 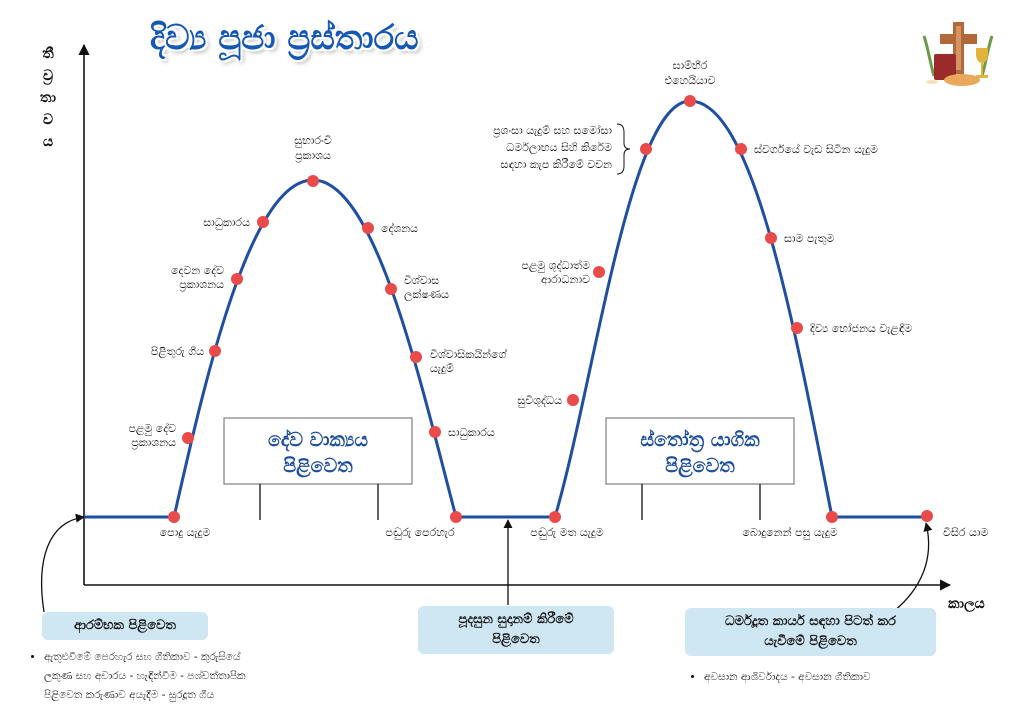 What do you see at coordinates (516, 639) in the screenshot?
I see `offertory-callout-l2: පිළිවෙත` at bounding box center [516, 639].